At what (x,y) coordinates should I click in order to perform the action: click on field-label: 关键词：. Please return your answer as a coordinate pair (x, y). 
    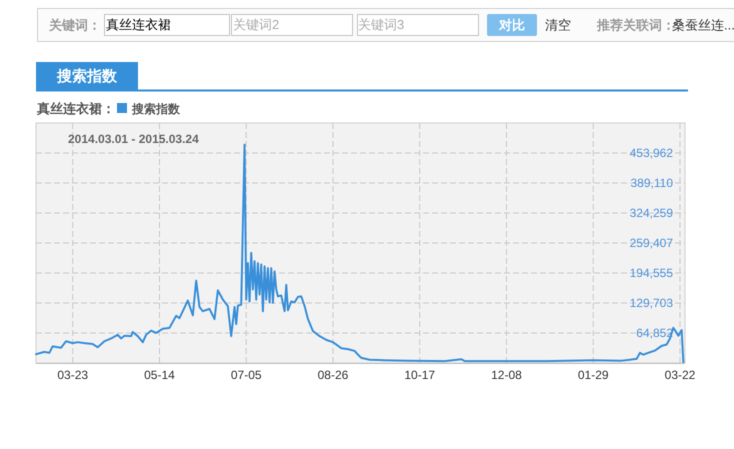
    Looking at the image, I should click on (75, 25).